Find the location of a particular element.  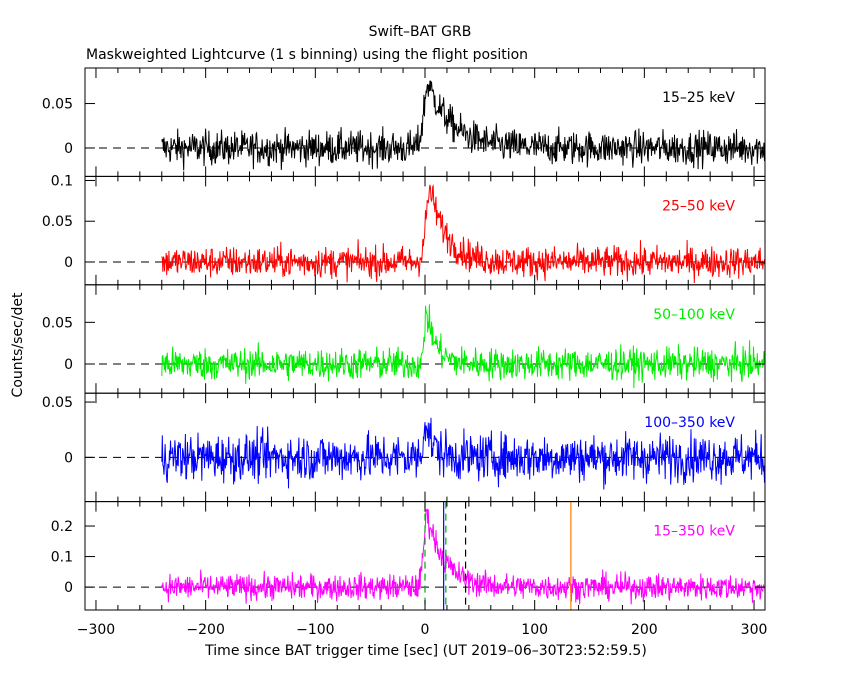

x-tick-label: 200 is located at coordinates (644, 630).